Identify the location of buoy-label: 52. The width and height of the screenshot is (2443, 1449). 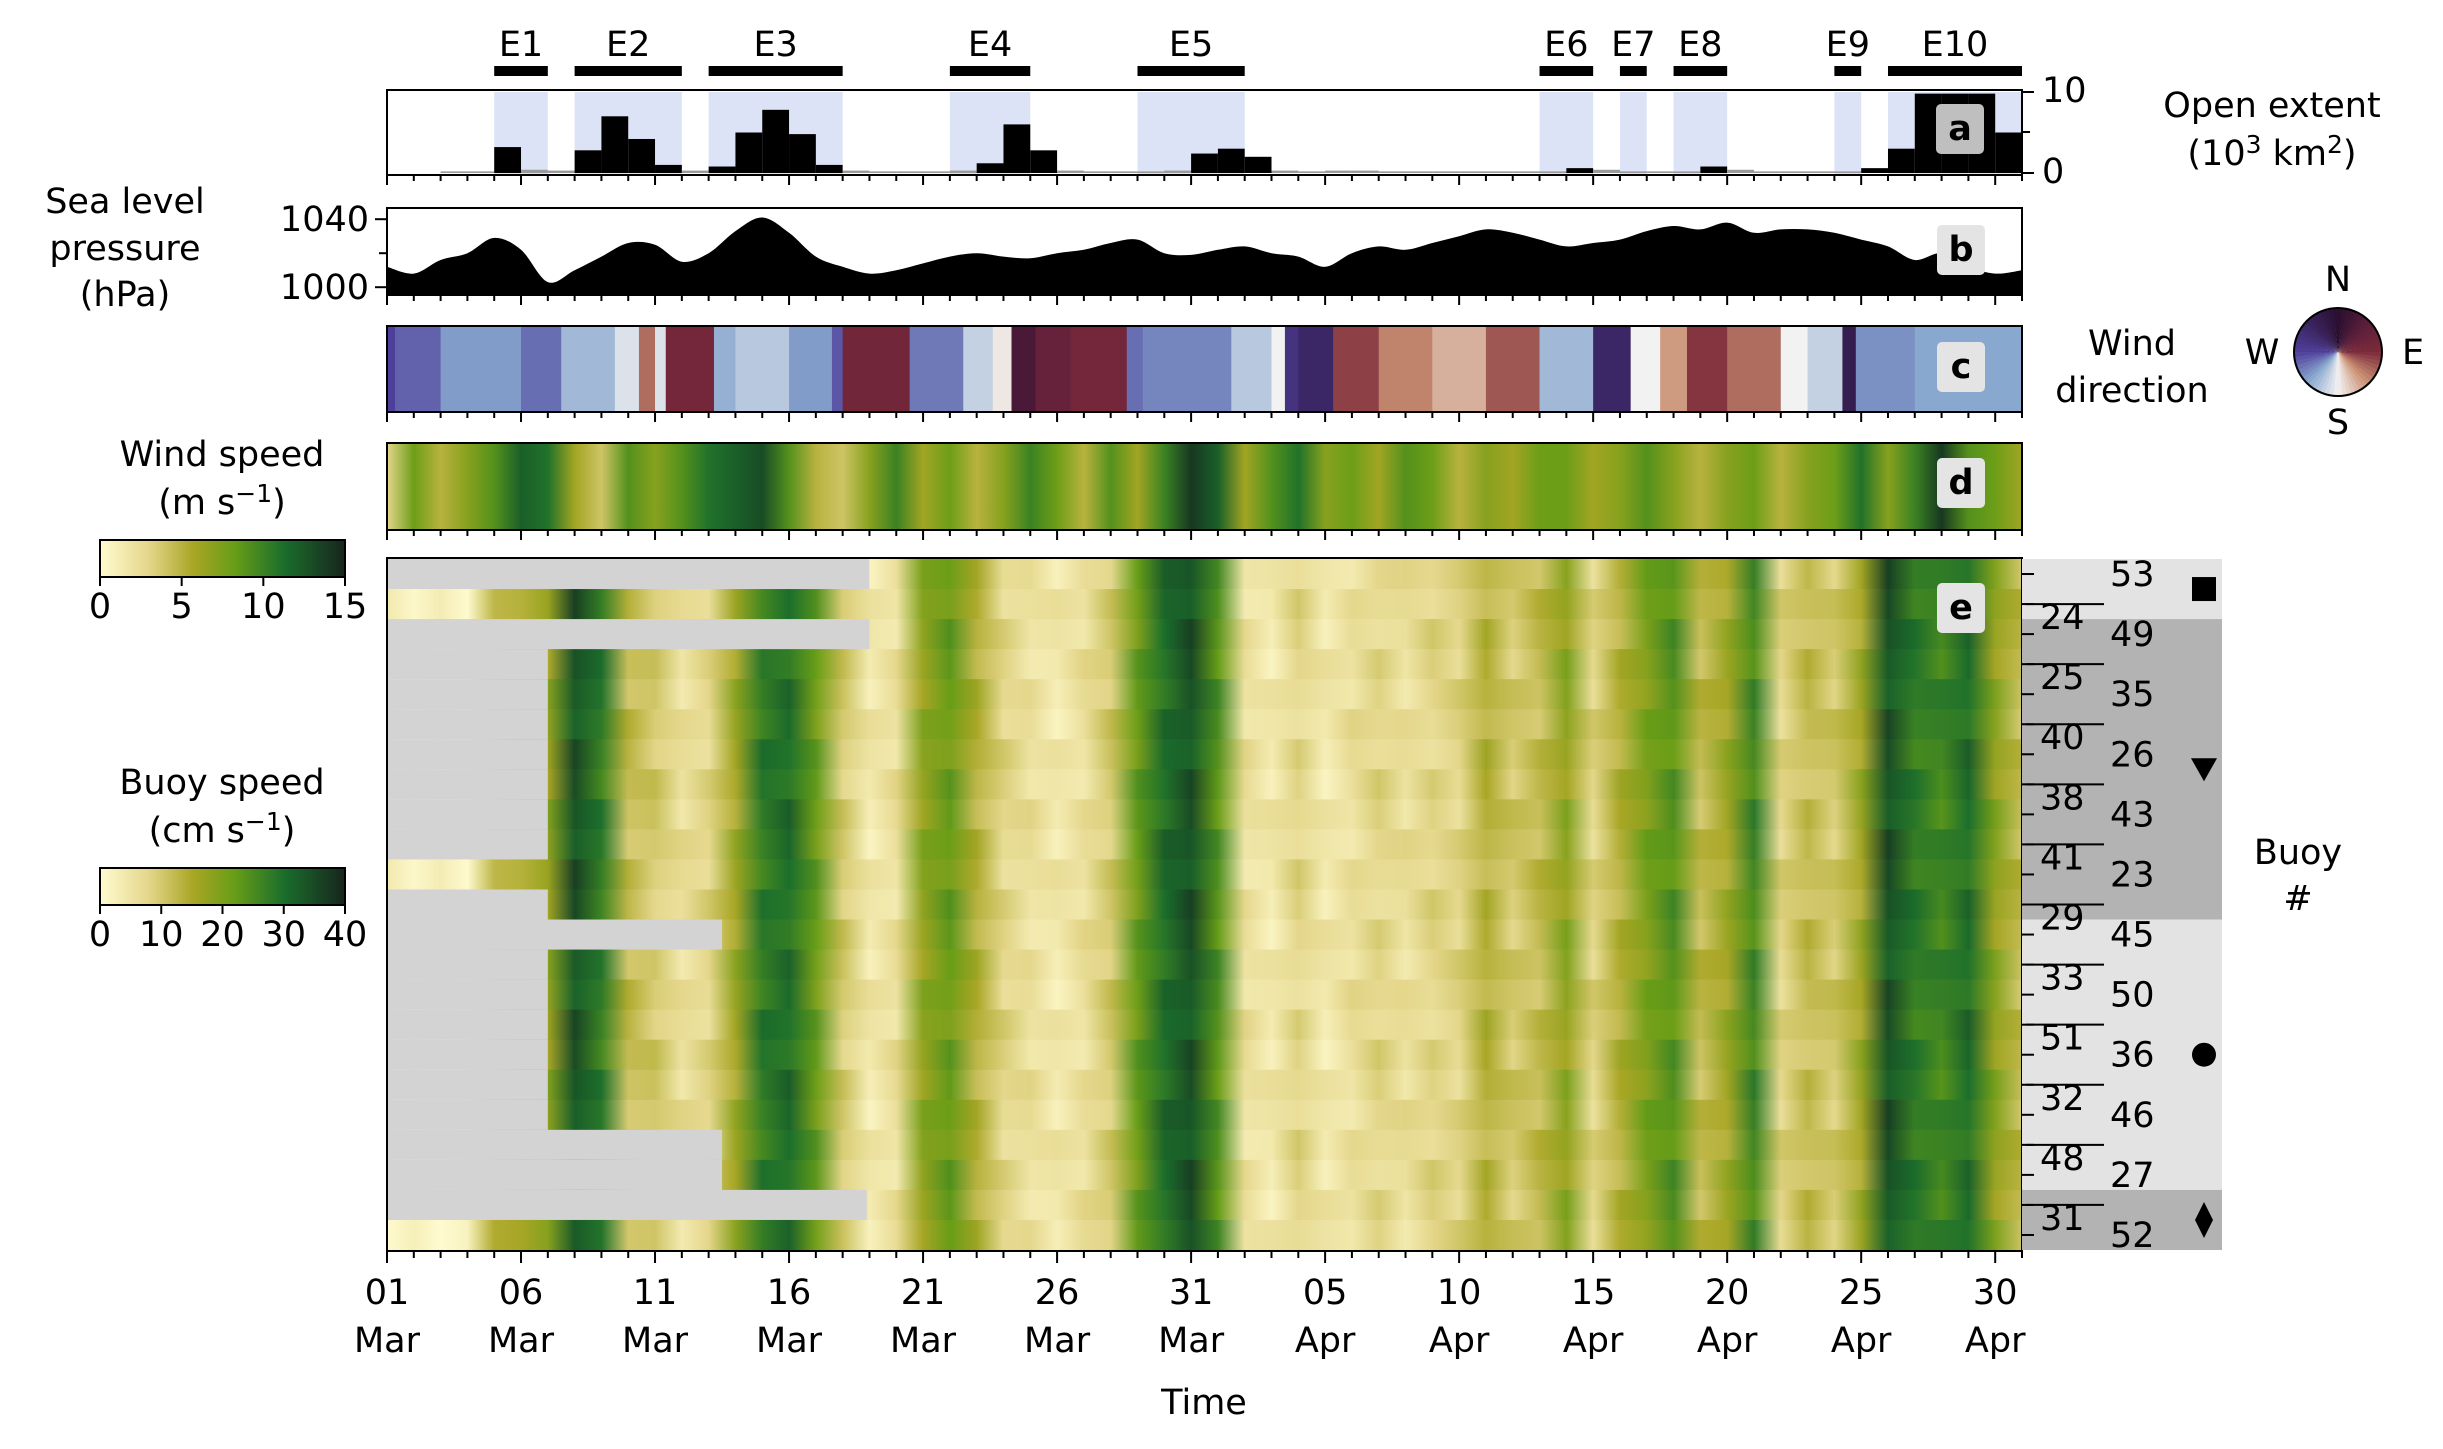
(2132, 1236).